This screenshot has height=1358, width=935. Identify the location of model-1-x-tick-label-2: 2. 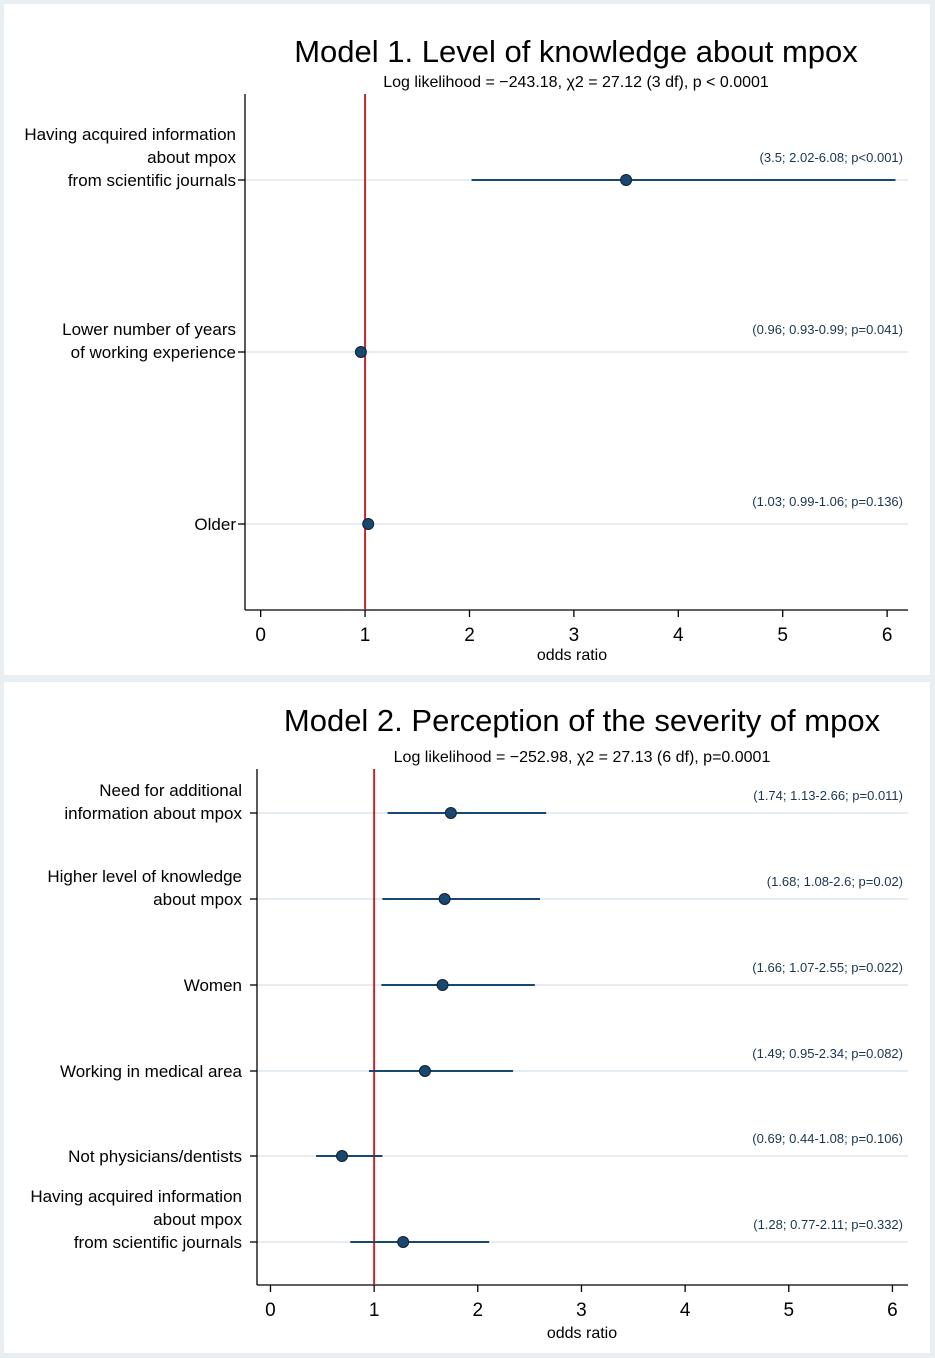
(469, 635).